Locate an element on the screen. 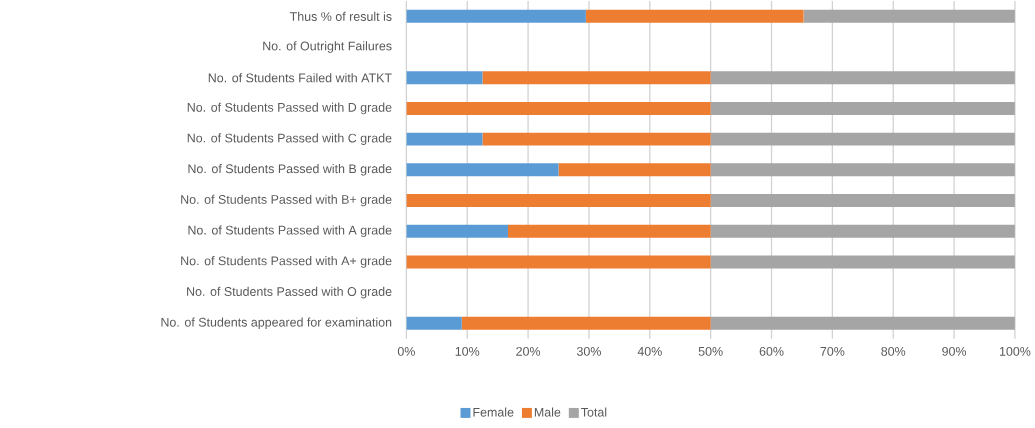  x-tick-label: 40% is located at coordinates (649, 351).